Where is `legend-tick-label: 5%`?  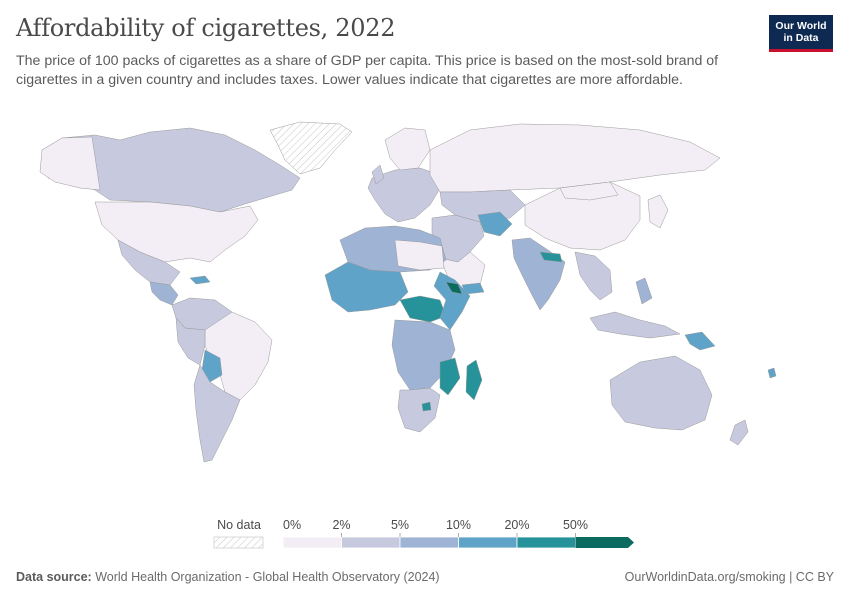 legend-tick-label: 5% is located at coordinates (400, 525).